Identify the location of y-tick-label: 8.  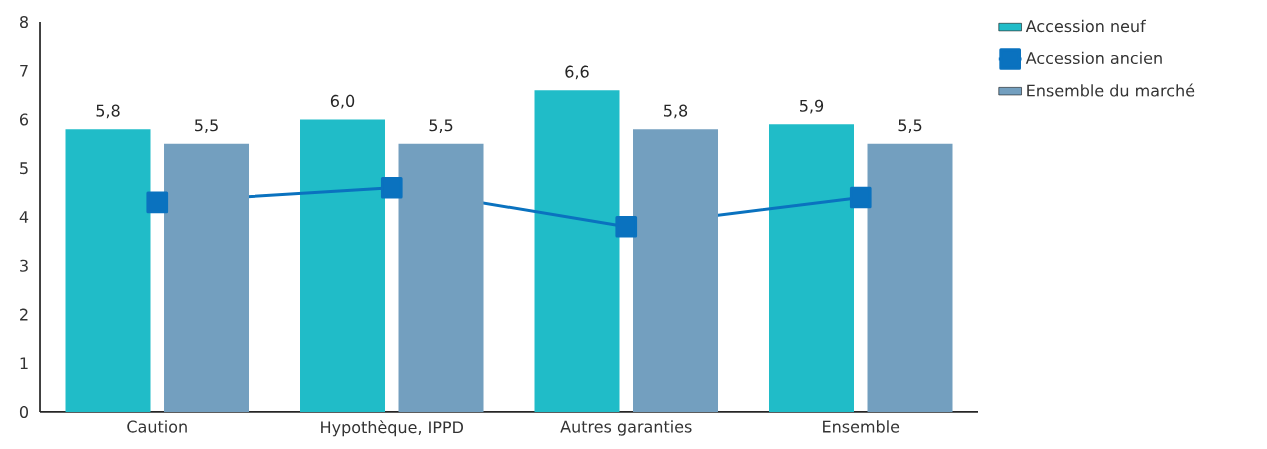
(23, 22).